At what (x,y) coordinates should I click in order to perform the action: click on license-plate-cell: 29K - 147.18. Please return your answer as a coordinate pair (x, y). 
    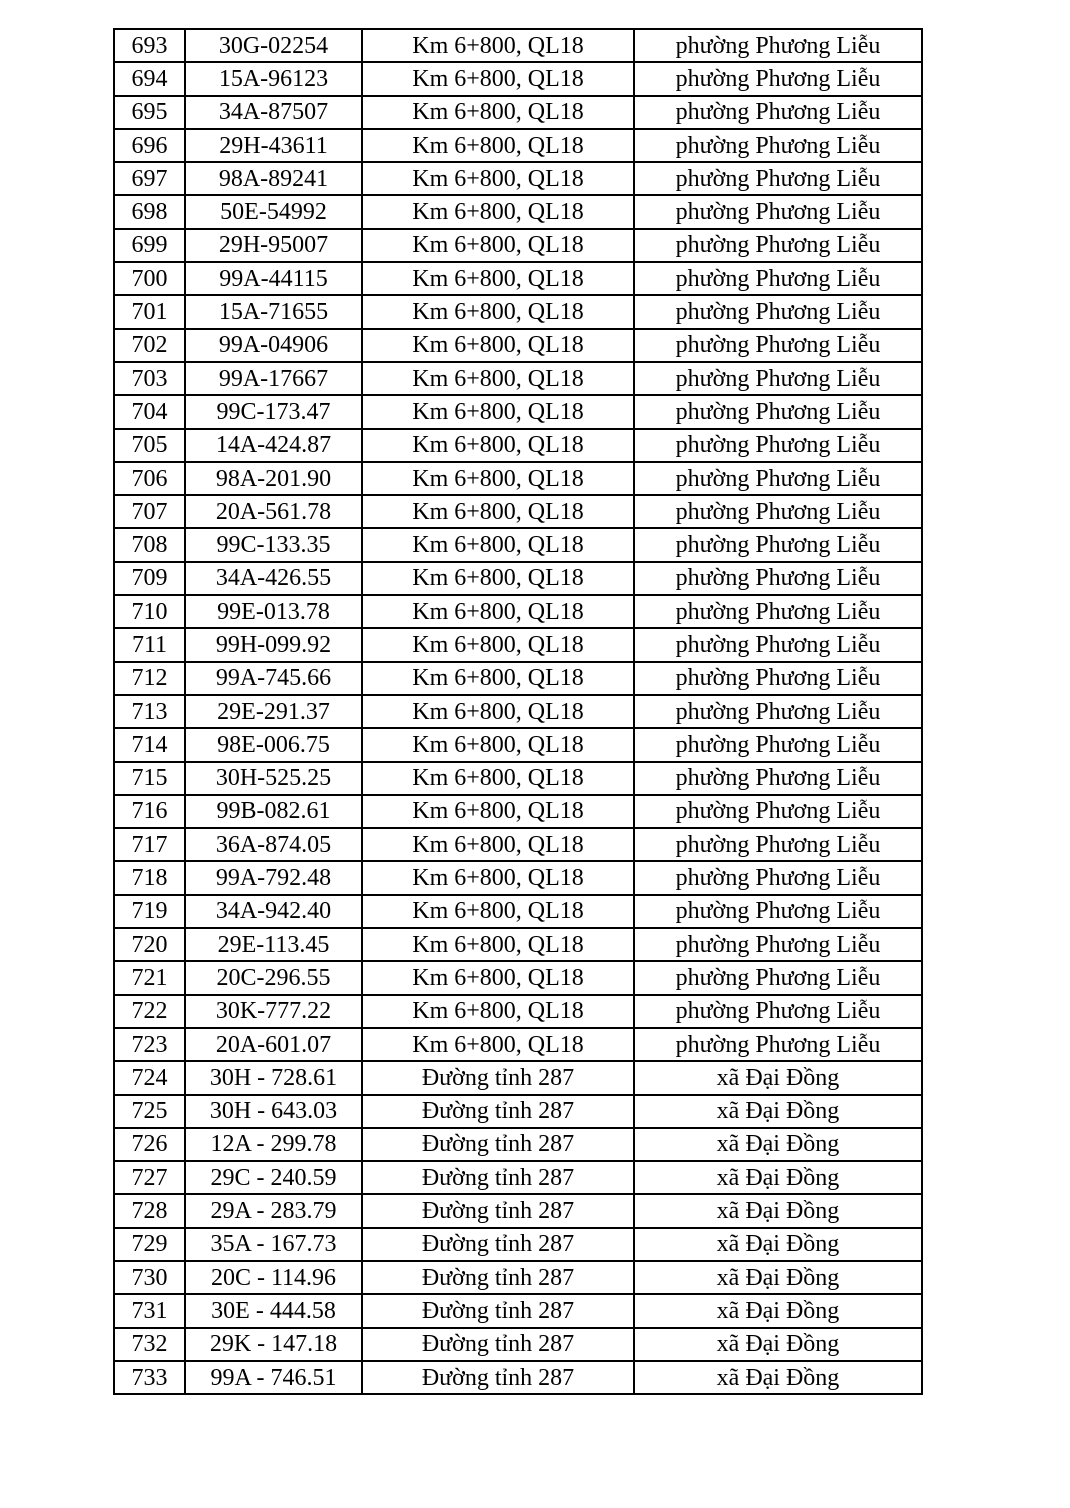
    Looking at the image, I should click on (273, 1344).